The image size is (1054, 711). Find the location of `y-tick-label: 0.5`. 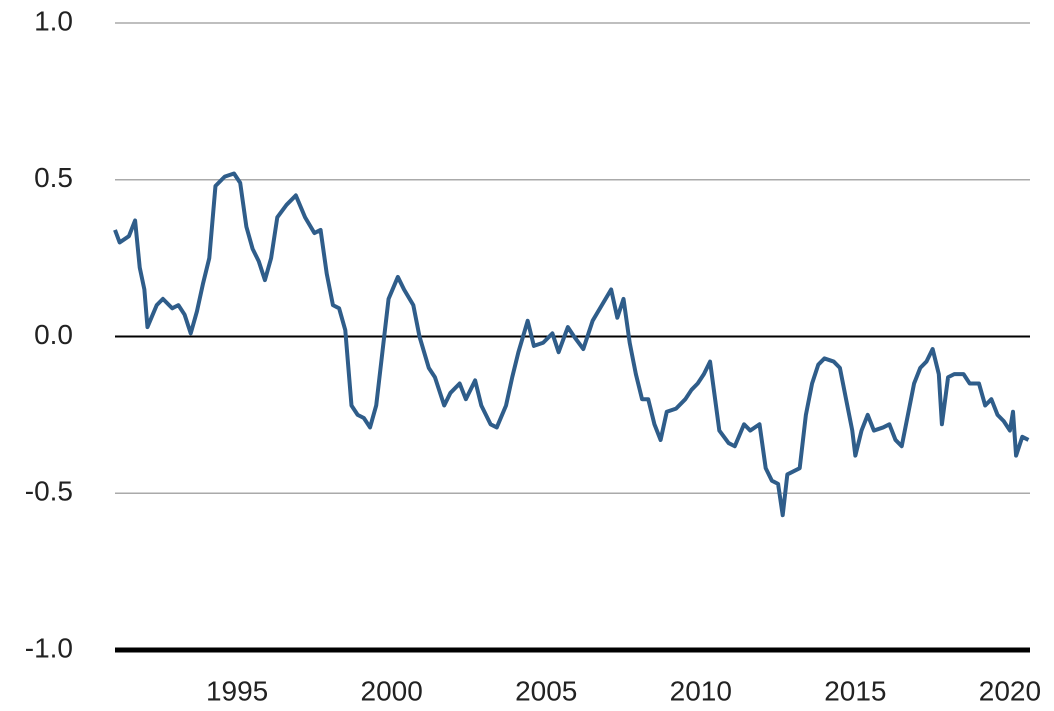

y-tick-label: 0.5 is located at coordinates (53, 177).